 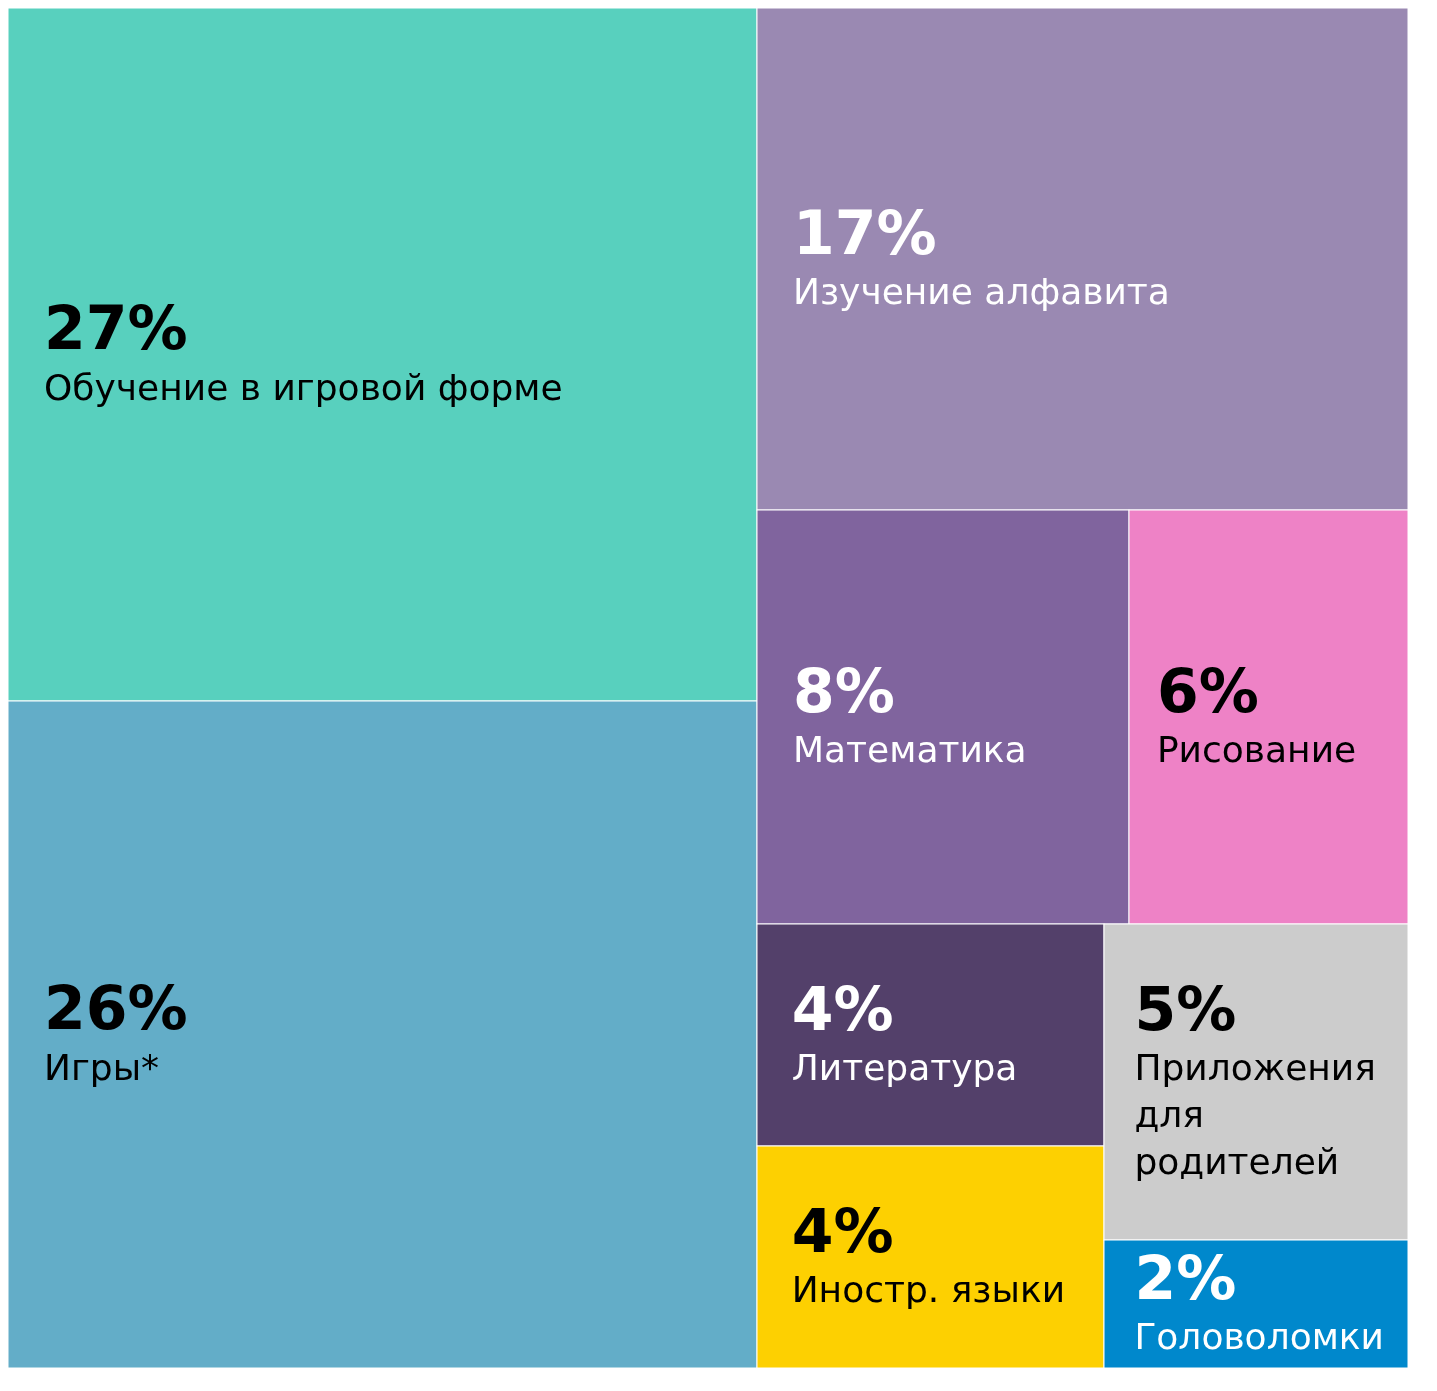 I want to click on category-label: Головоломки, so click(x=1259, y=1336).